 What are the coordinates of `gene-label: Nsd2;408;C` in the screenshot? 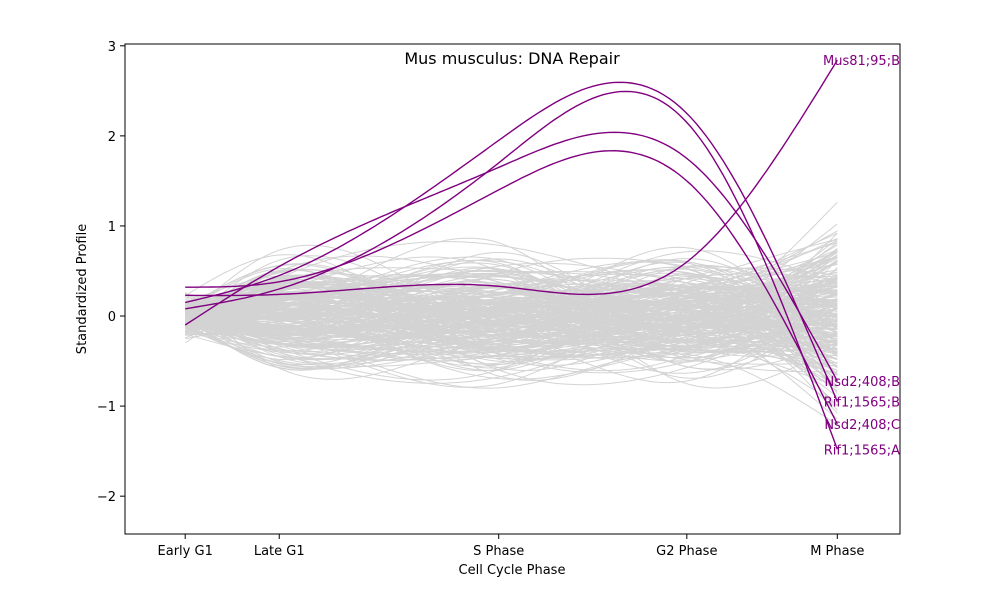 It's located at (862, 425).